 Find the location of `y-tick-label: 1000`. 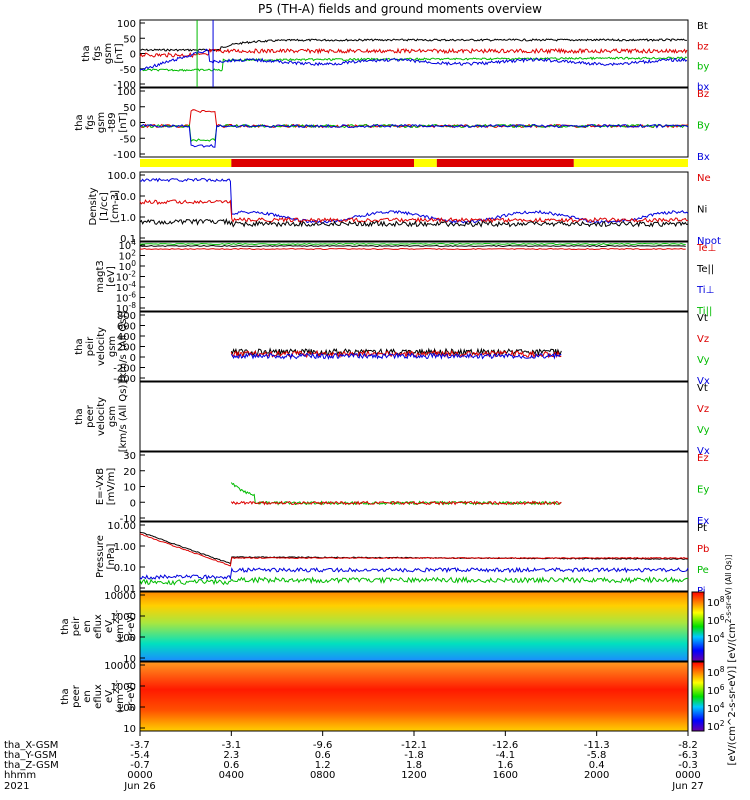

y-tick-label: 1000 is located at coordinates (123, 687).